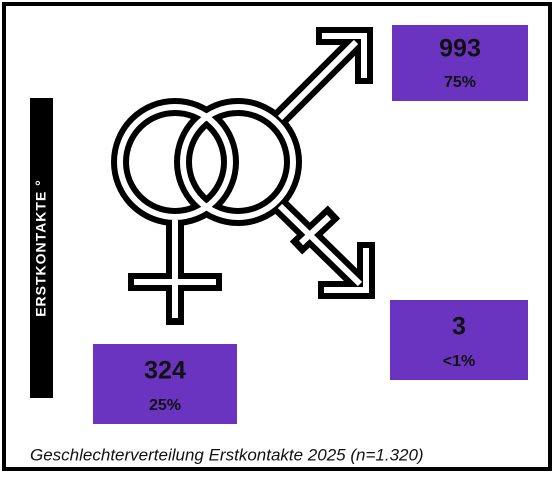  What do you see at coordinates (165, 371) in the screenshot?
I see `stat-count: 324` at bounding box center [165, 371].